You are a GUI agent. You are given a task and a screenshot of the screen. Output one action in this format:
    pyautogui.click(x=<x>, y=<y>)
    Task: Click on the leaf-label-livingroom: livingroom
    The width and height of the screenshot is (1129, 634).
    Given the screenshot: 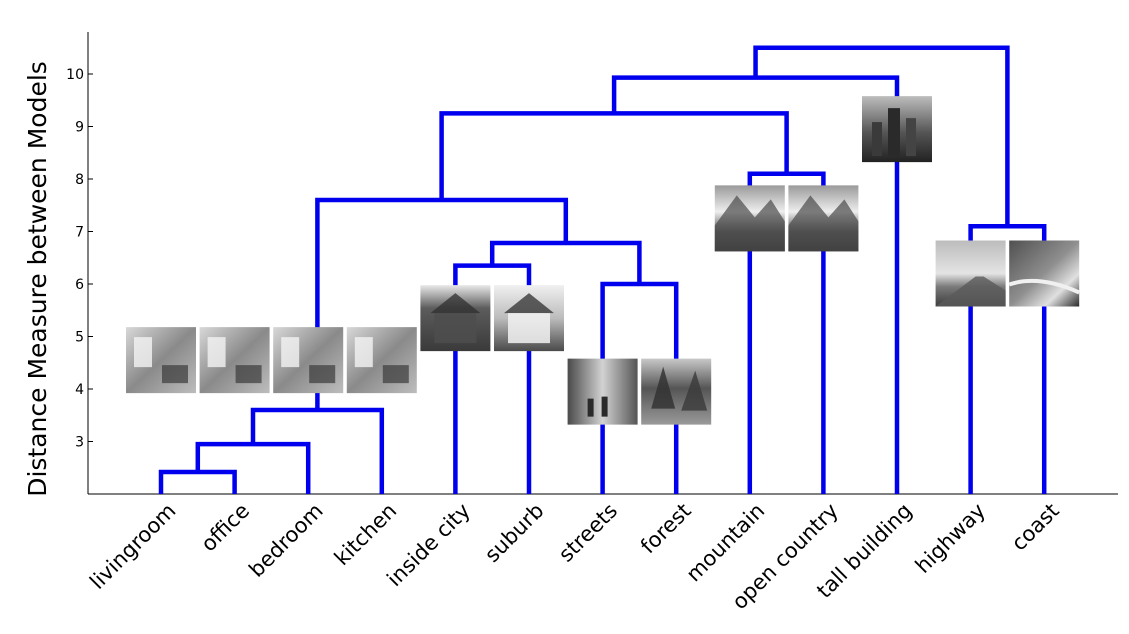 What is the action you would take?
    pyautogui.click(x=132, y=546)
    